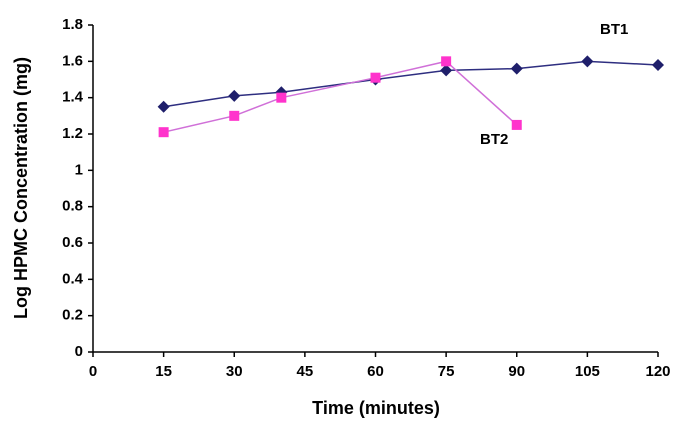  What do you see at coordinates (375, 371) in the screenshot?
I see `x-tick-label: 60` at bounding box center [375, 371].